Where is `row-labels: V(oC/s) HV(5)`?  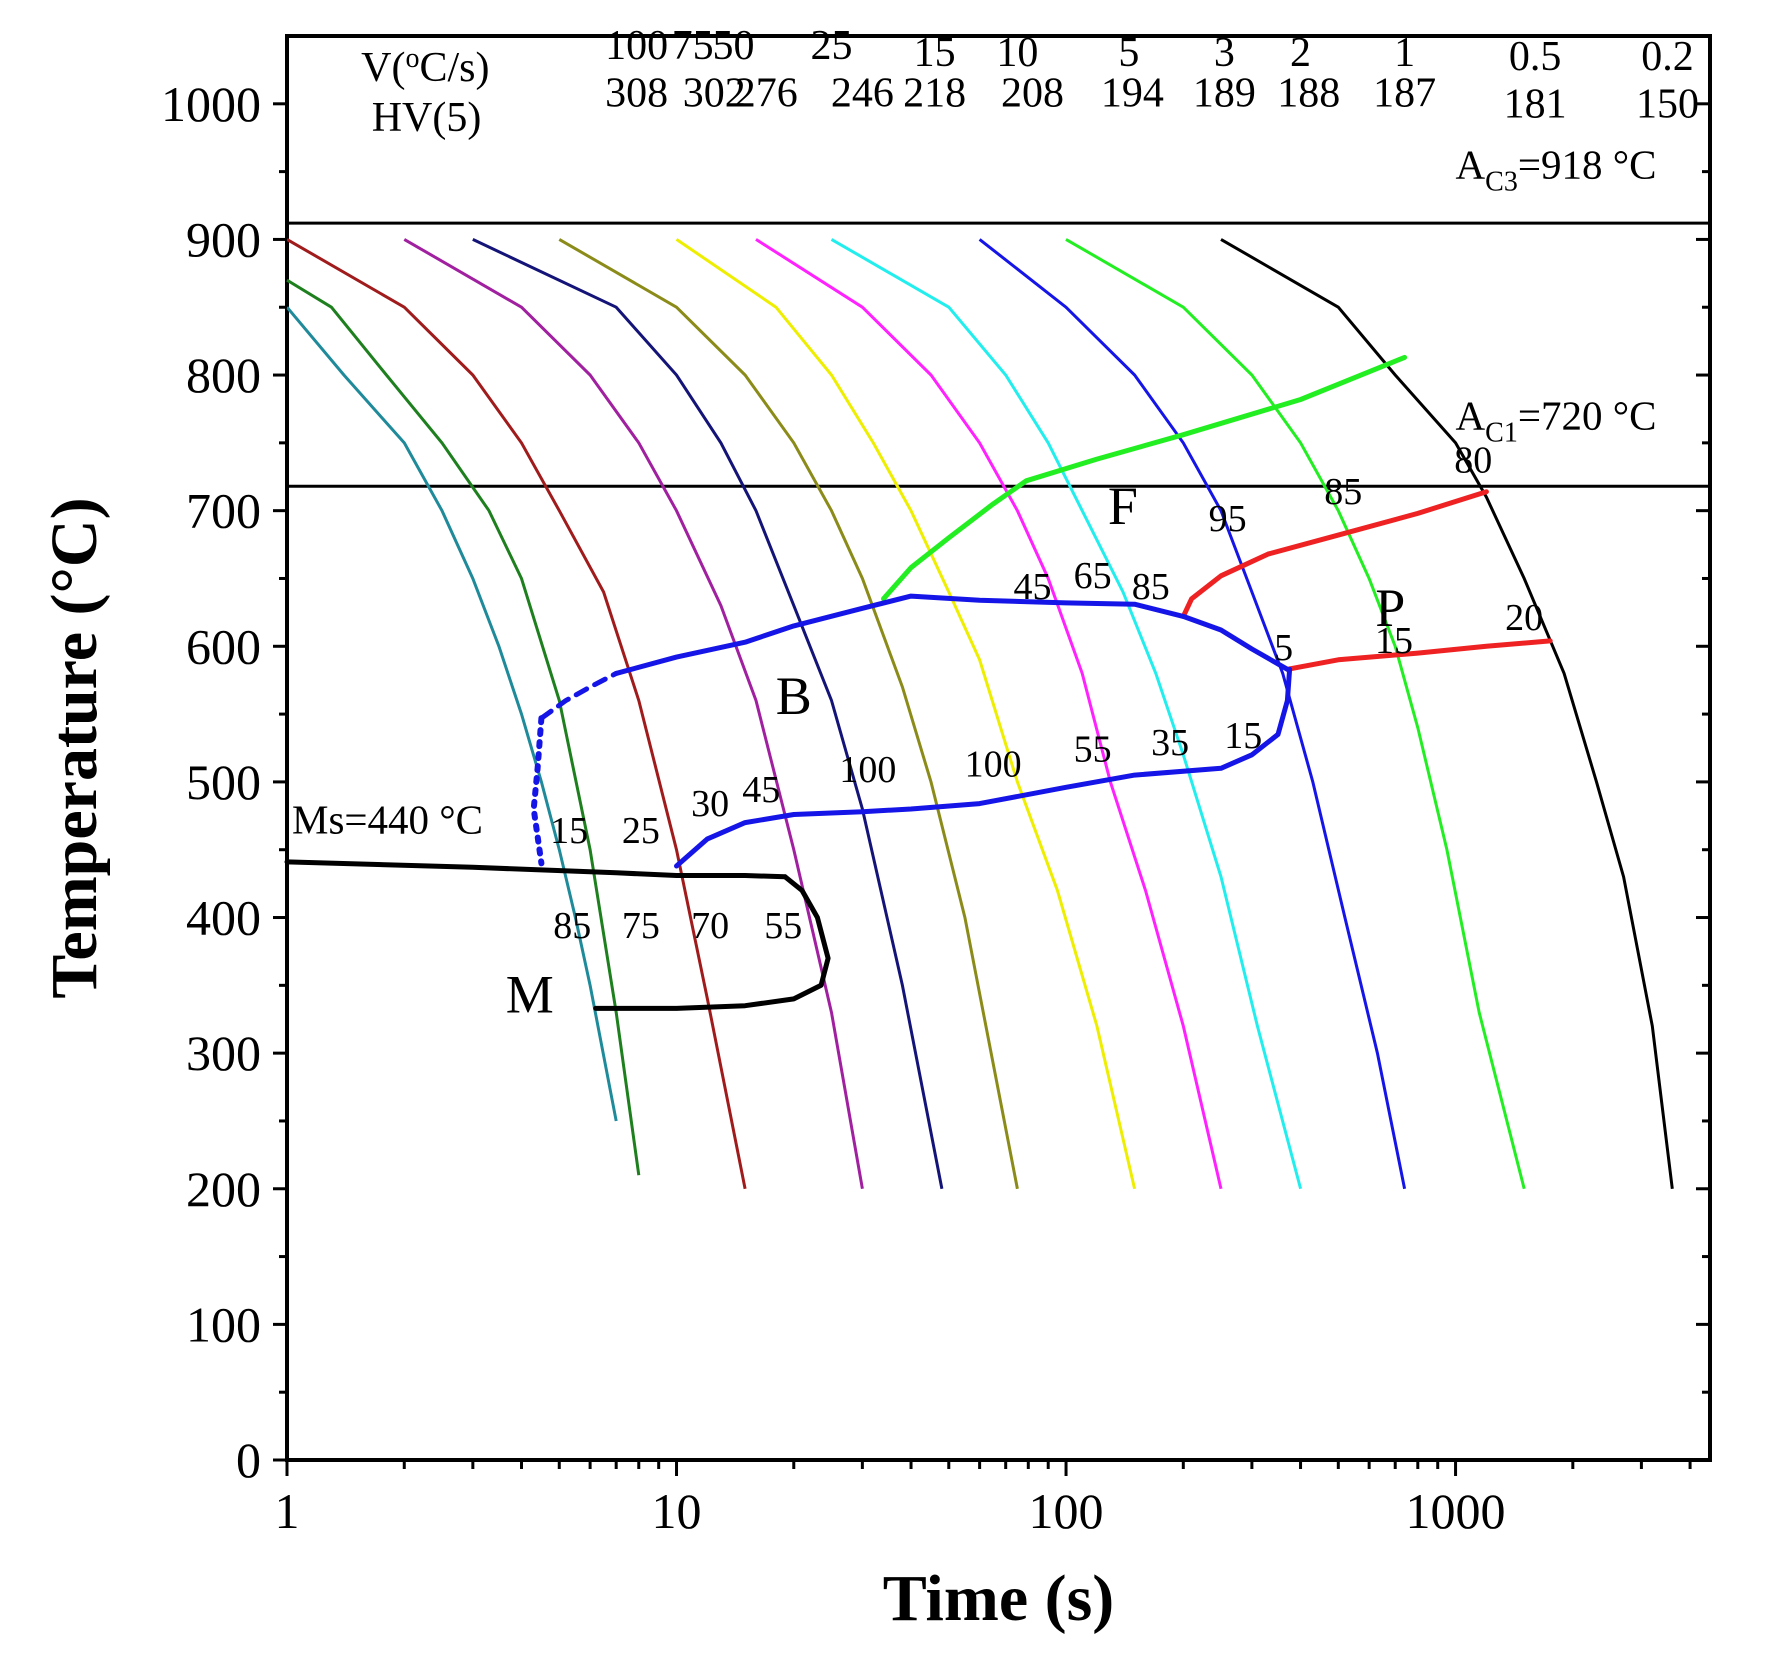
row-labels: V(oC/s) HV(5) is located at coordinates (425, 92).